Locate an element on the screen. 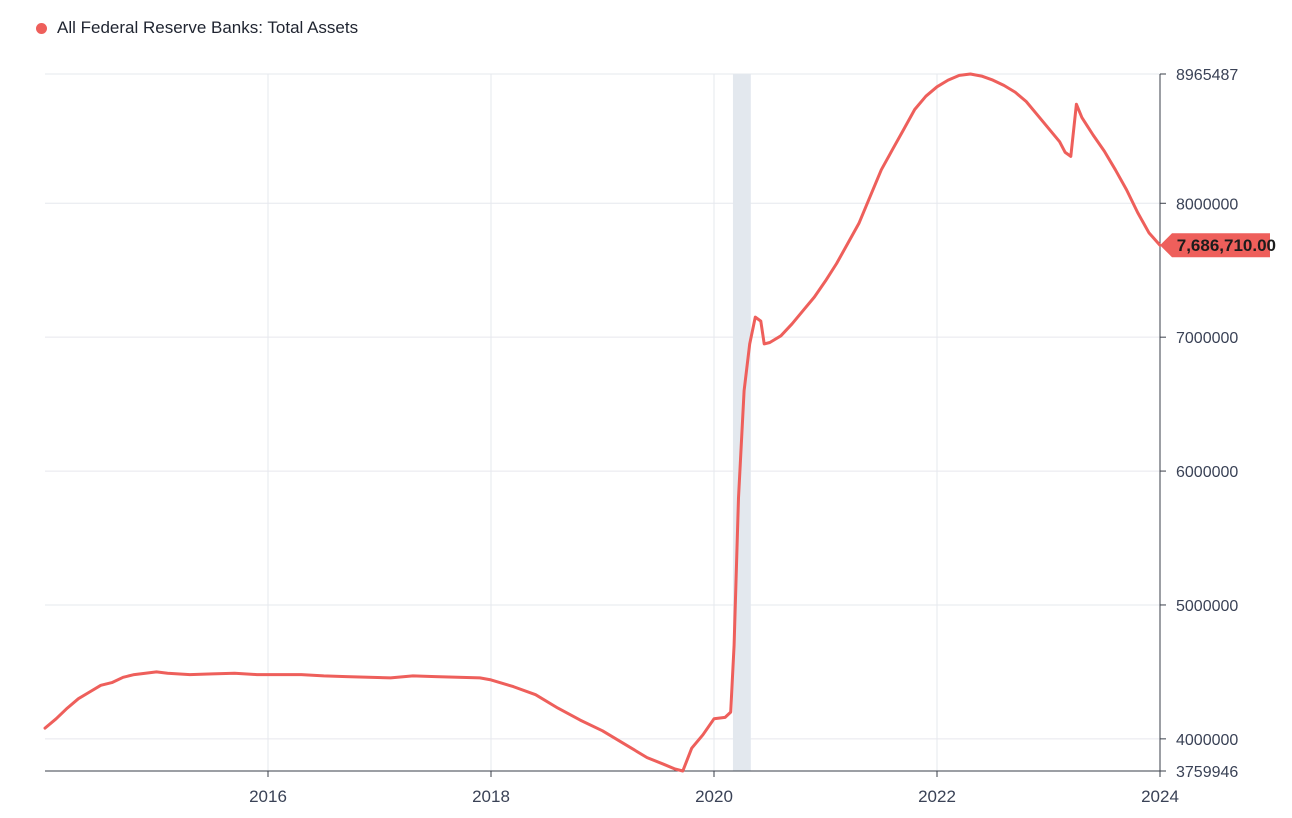  y-tick-label-1: 8000000 is located at coordinates (1207, 204).